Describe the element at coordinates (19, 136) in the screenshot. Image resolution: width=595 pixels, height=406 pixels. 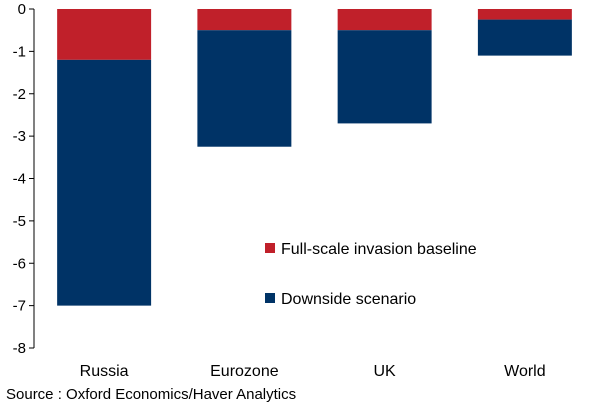
I see `y-tick-label: -3` at that location.